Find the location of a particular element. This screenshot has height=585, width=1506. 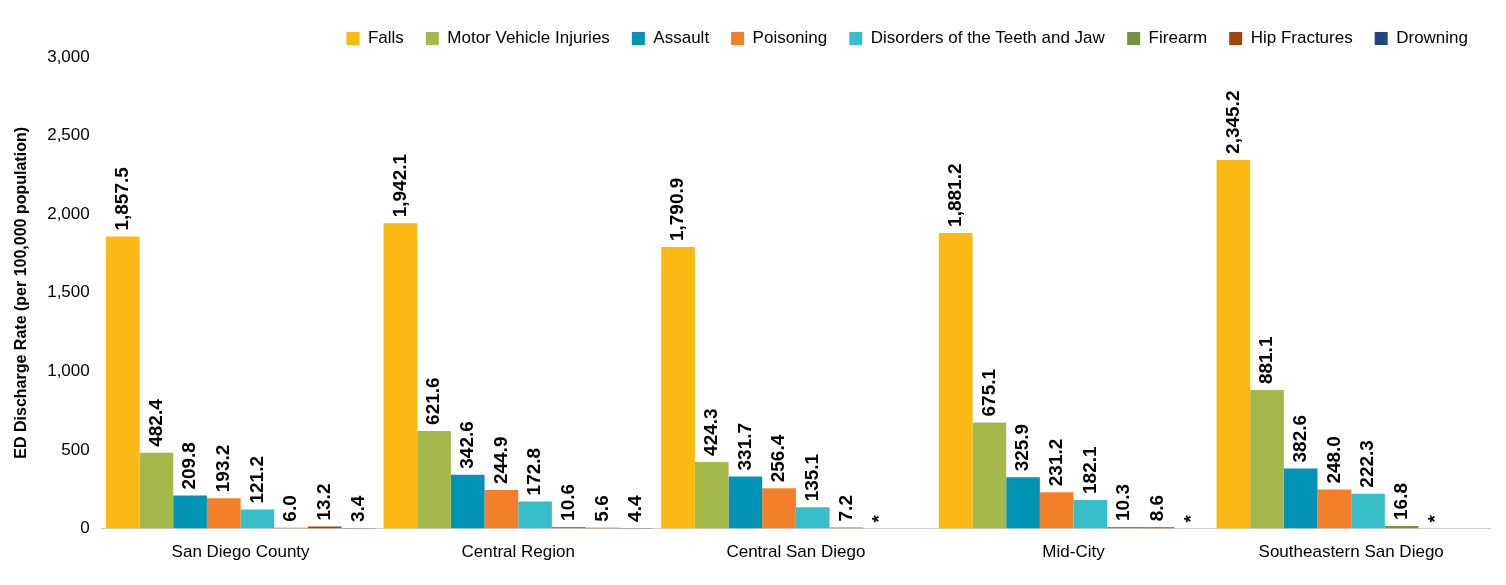

data-label: 4.4 is located at coordinates (635, 508).